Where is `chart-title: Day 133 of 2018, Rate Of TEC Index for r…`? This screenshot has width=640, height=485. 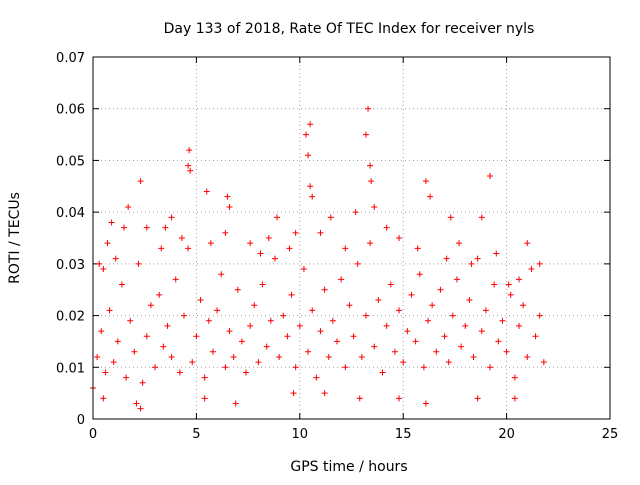 chart-title: Day 133 of 2018, Rate Of TEC Index for r… is located at coordinates (349, 29).